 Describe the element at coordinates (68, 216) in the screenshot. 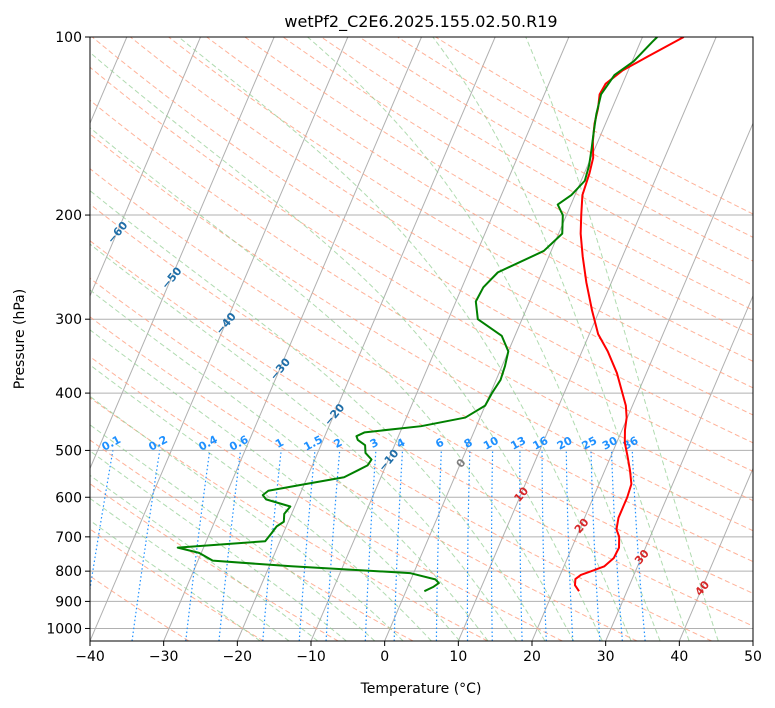

I see `y-tick-label: 200` at that location.